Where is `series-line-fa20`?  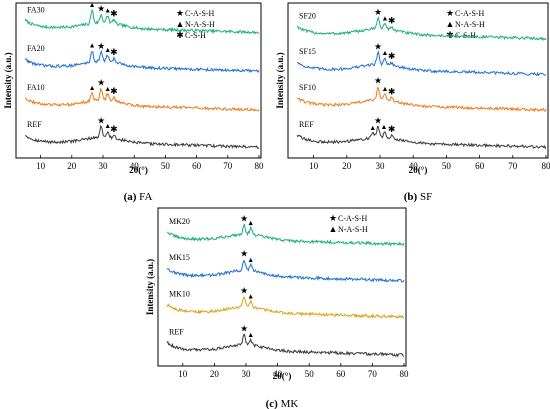 series-line-fa20 is located at coordinates (142, 61).